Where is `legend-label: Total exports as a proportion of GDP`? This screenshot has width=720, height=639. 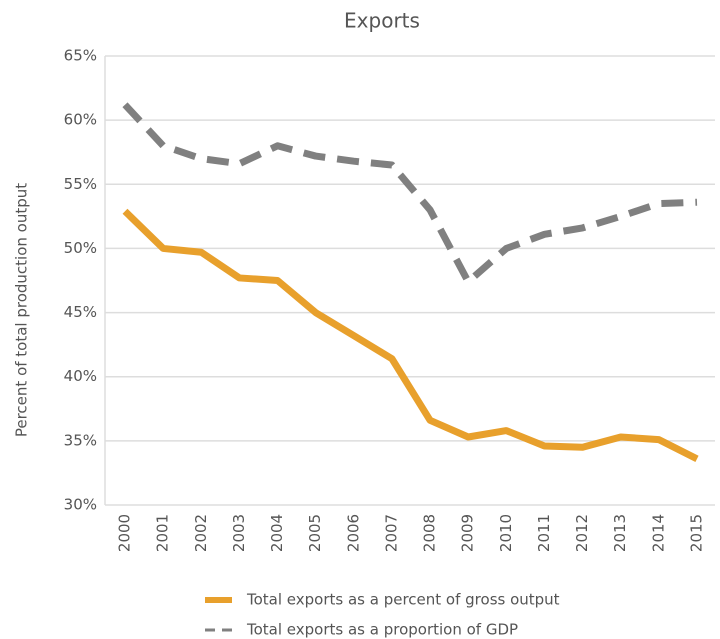 legend-label: Total exports as a proportion of GDP is located at coordinates (382, 630).